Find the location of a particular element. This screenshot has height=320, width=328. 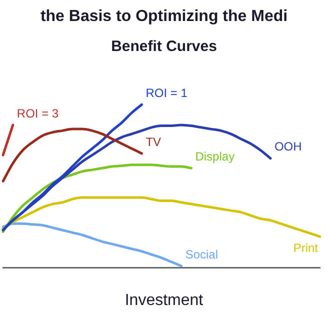

chart-title: the Basis to Optimizing the Medi is located at coordinates (164, 17).